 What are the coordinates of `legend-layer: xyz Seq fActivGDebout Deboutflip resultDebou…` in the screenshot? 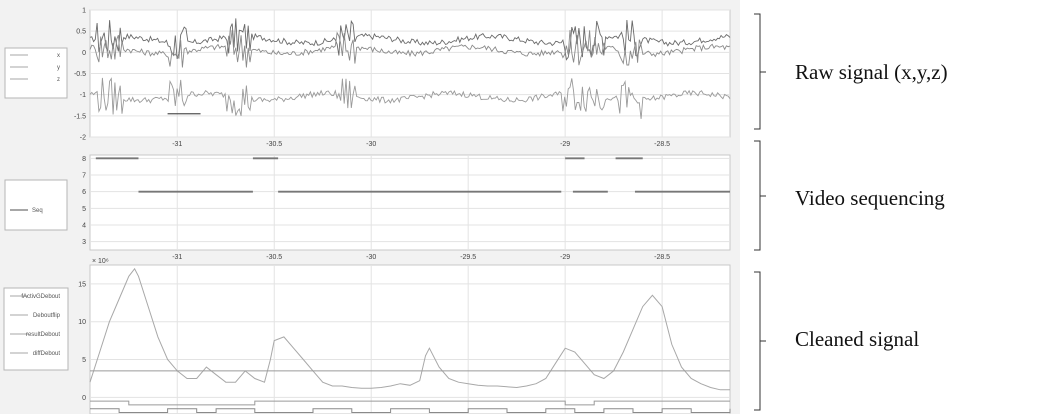 It's located at (35, 205).